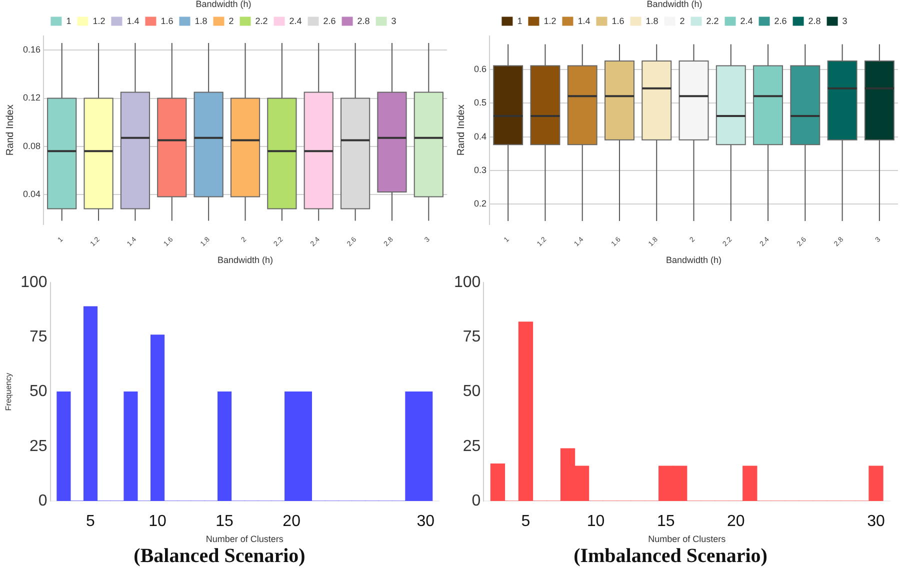 The height and width of the screenshot is (573, 902). Describe the element at coordinates (9, 391) in the screenshot. I see `y-axis-title: Frequency` at that location.